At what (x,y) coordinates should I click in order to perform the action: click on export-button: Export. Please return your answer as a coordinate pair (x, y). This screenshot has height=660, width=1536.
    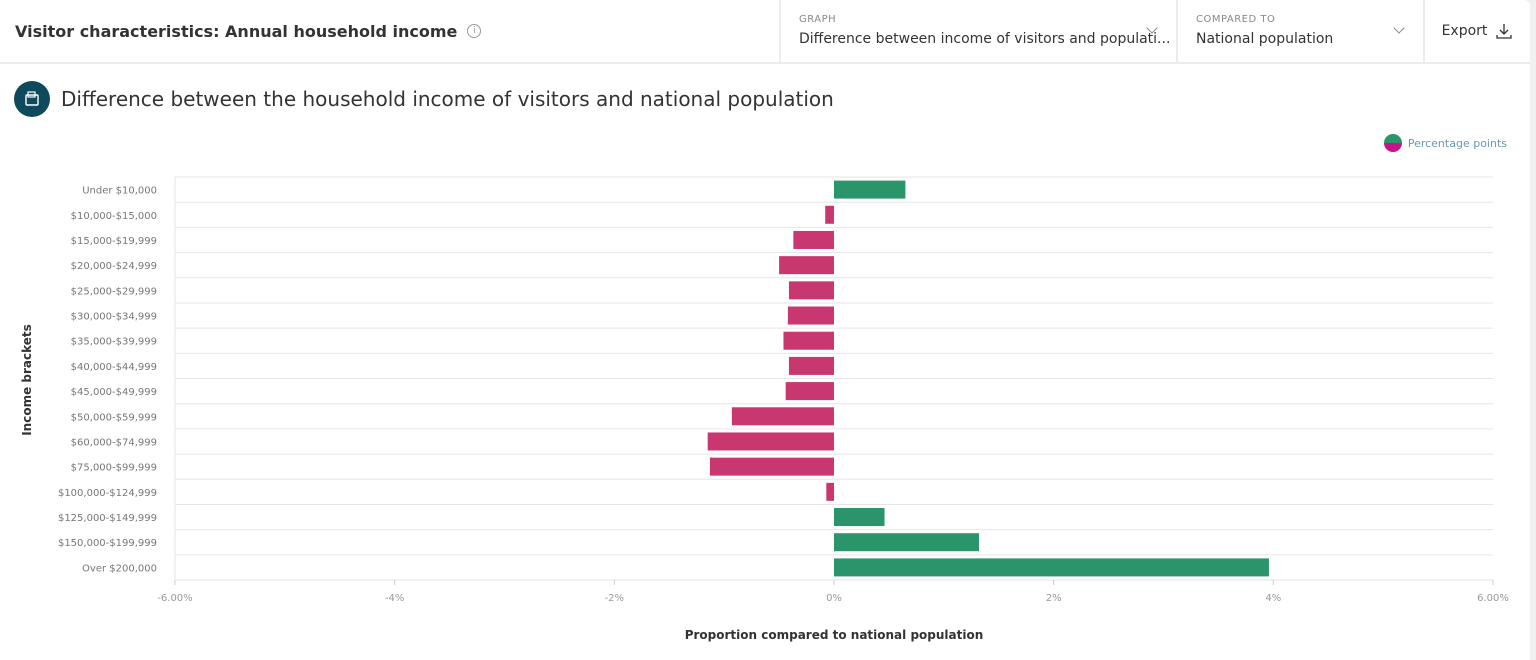
    Looking at the image, I should click on (1476, 31).